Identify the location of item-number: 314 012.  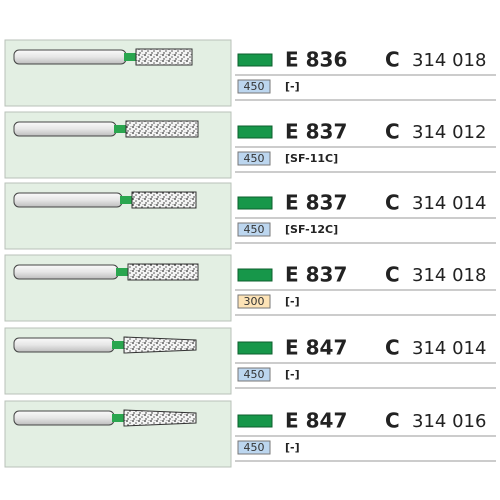
(449, 132).